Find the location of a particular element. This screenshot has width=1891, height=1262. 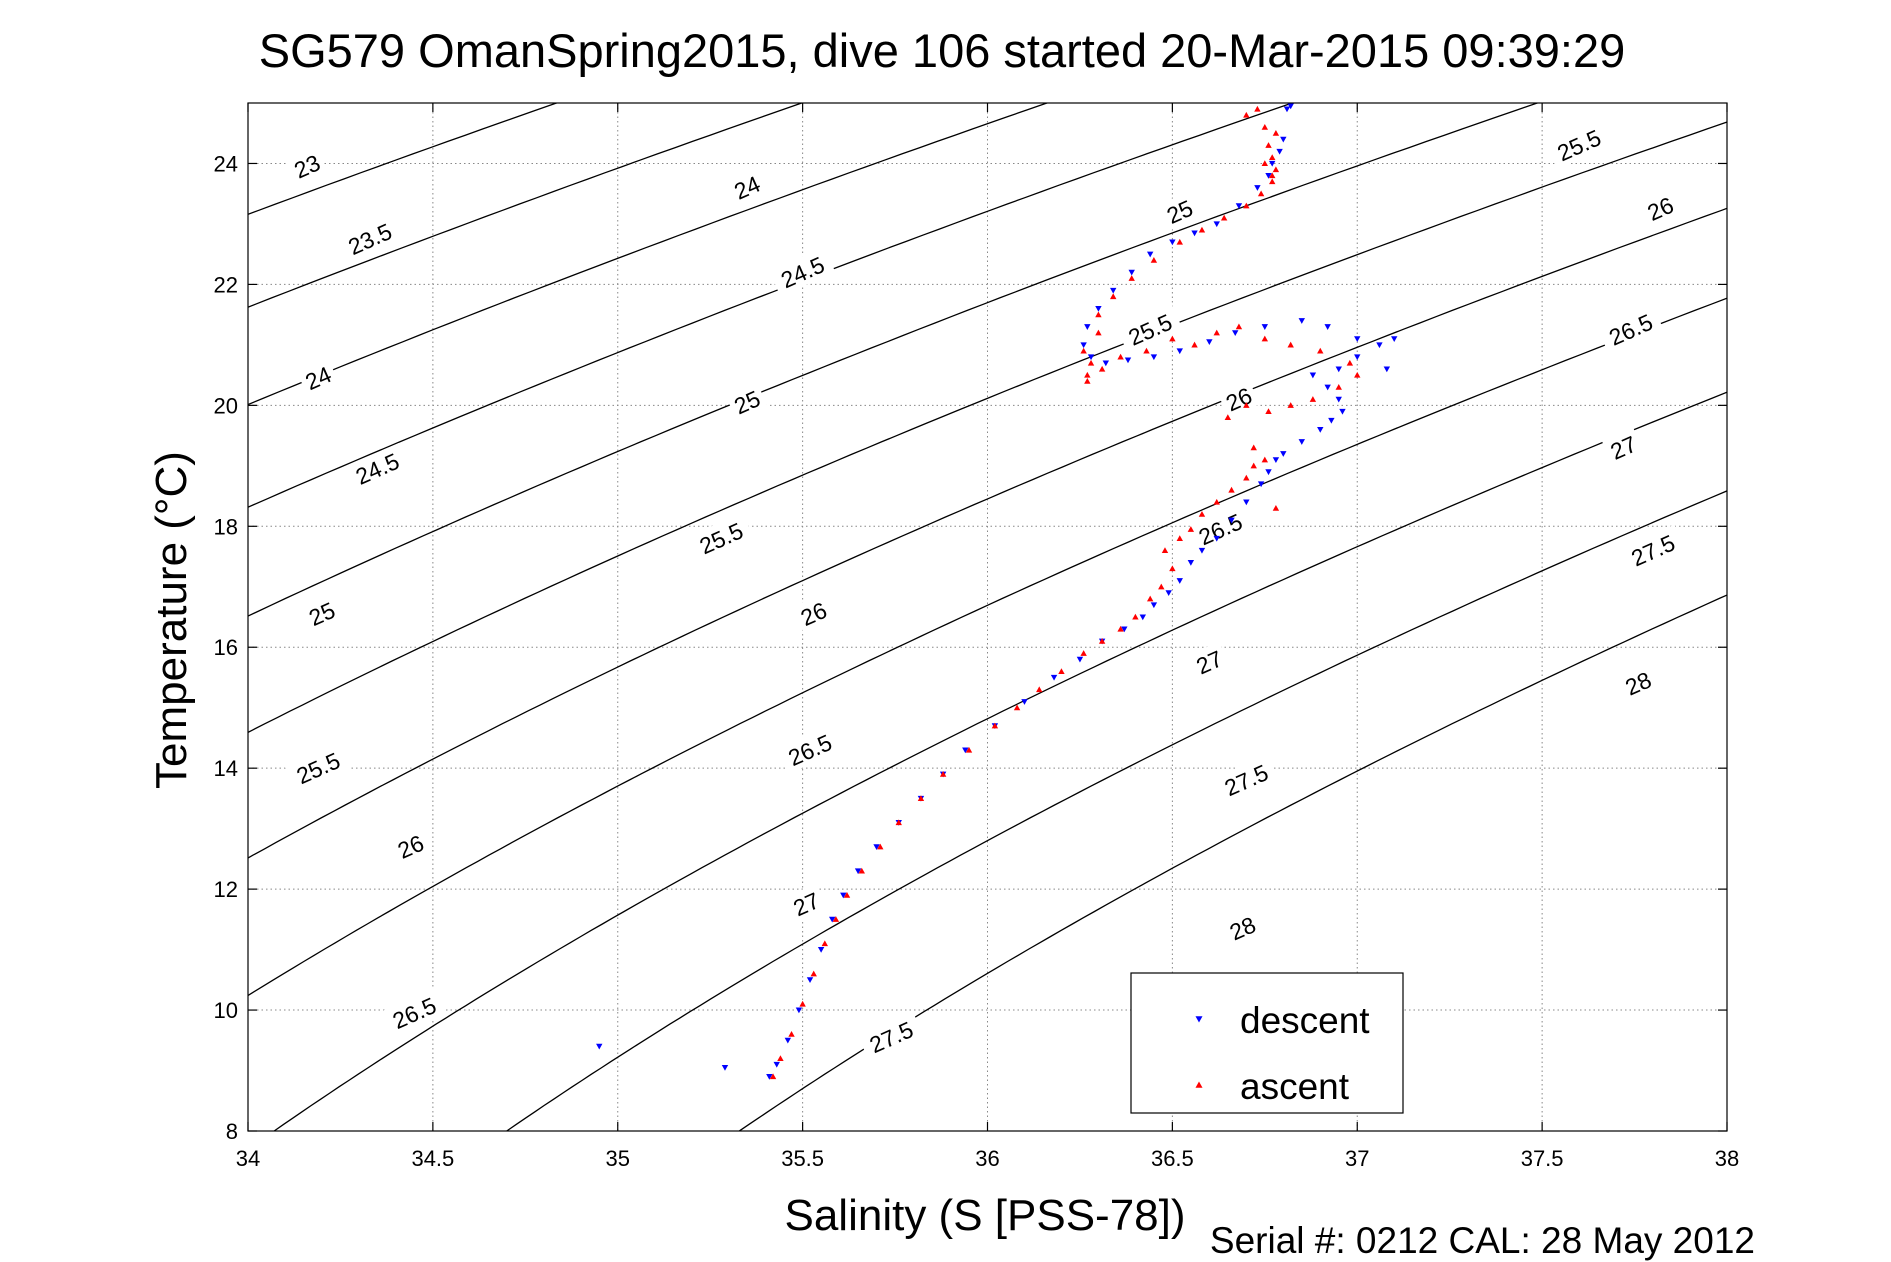

x-tick-label-1: 34.5 is located at coordinates (432, 1158).